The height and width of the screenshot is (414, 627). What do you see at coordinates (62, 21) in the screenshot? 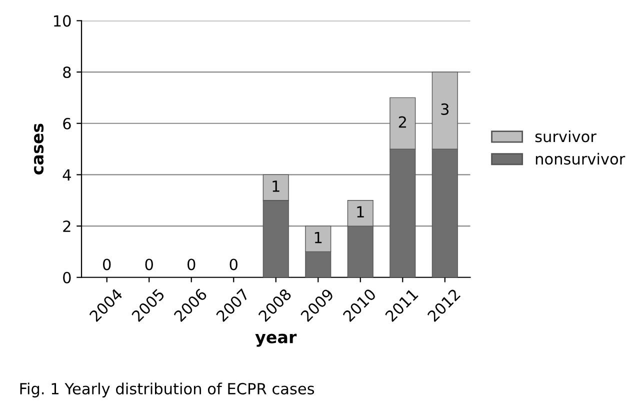
I see `y-tick-label: 10` at bounding box center [62, 21].